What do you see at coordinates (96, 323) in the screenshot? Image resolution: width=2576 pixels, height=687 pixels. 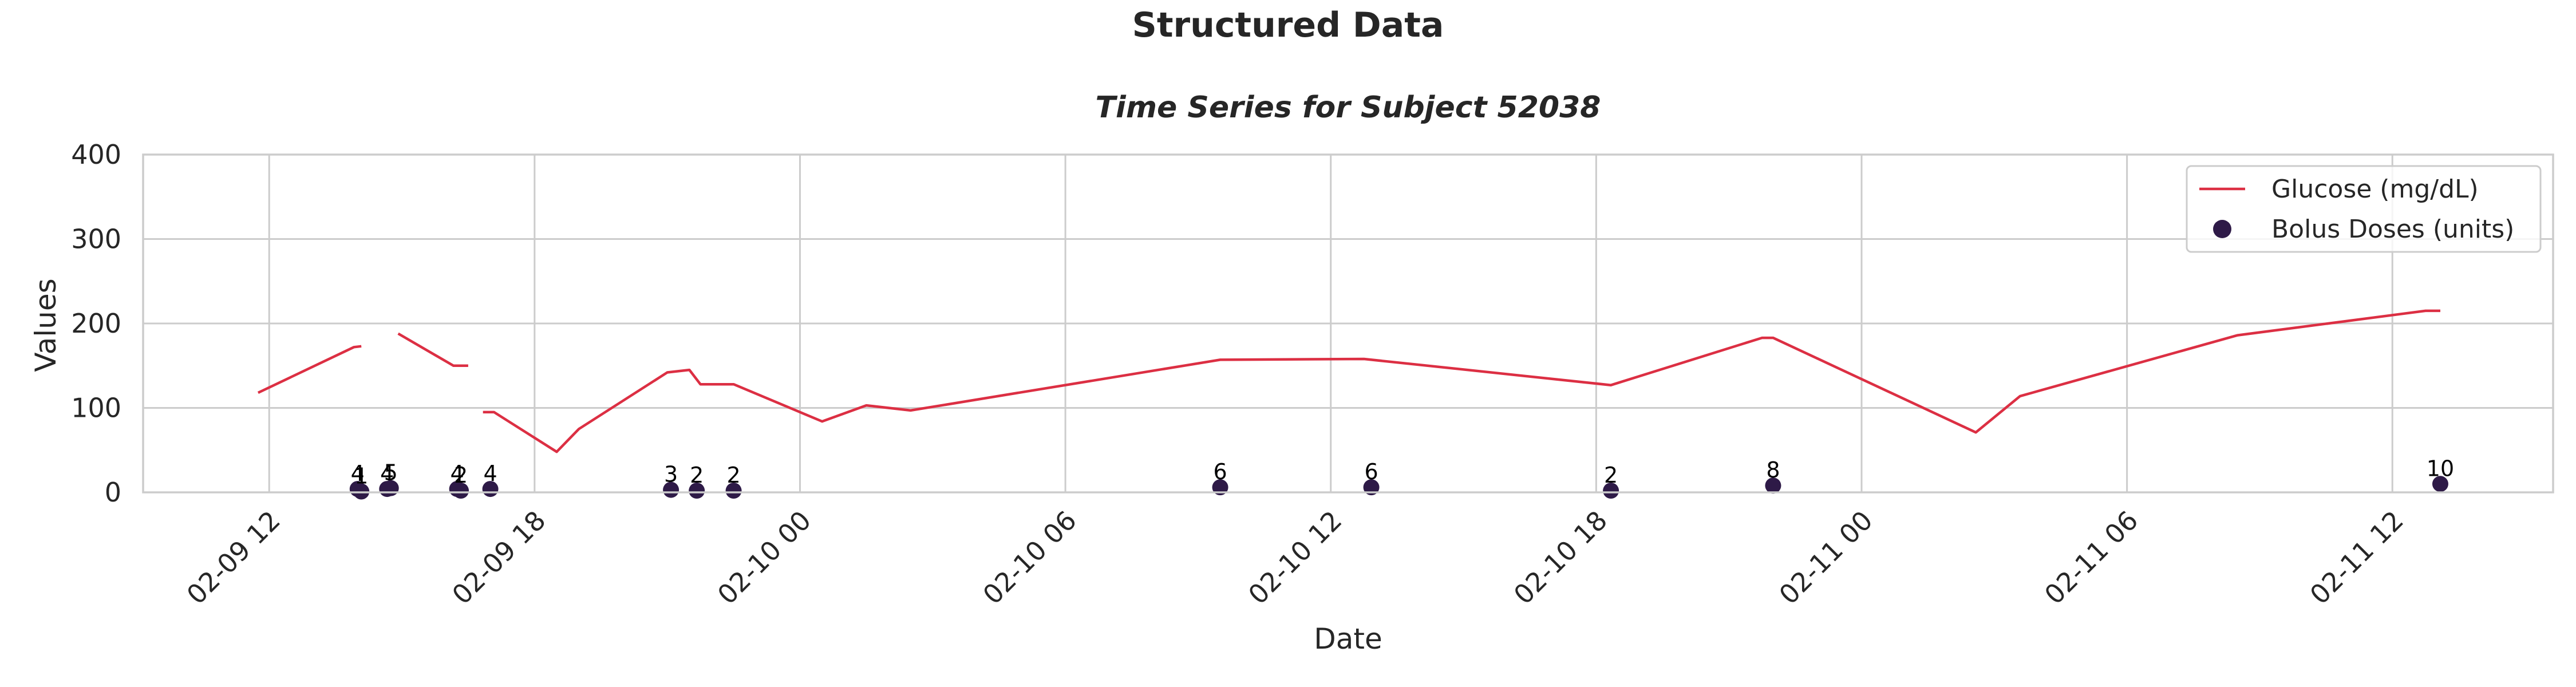 I see `y-tick-label: 200` at bounding box center [96, 323].